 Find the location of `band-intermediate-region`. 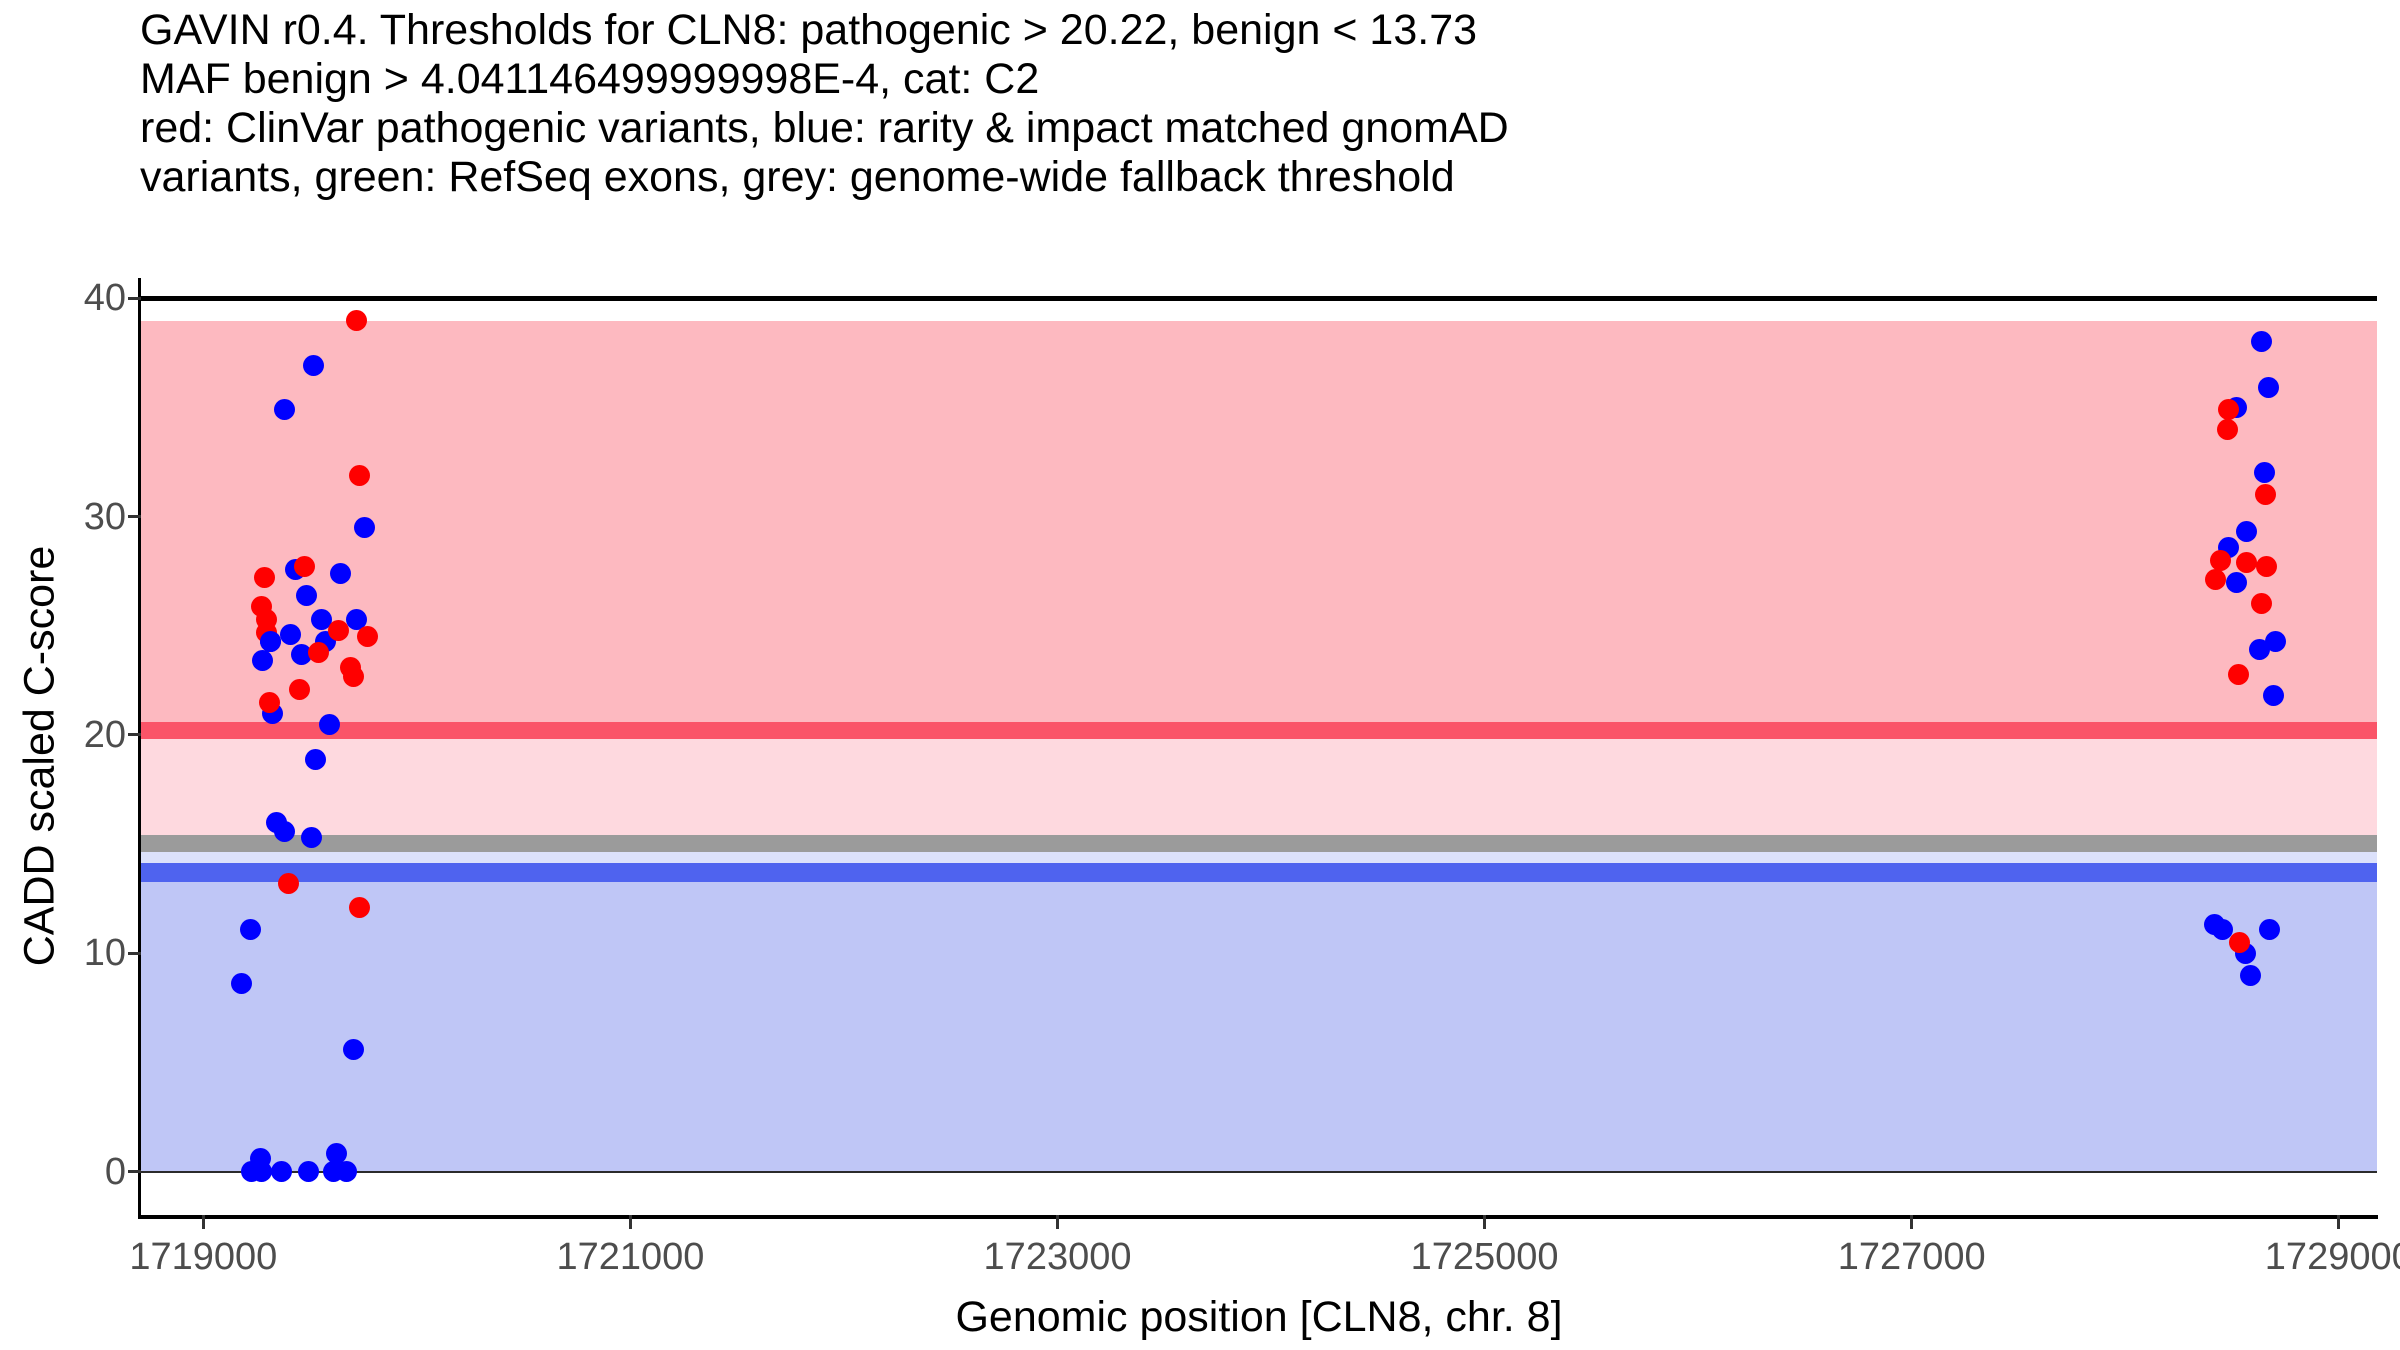

band-intermediate-region is located at coordinates (1259, 787).